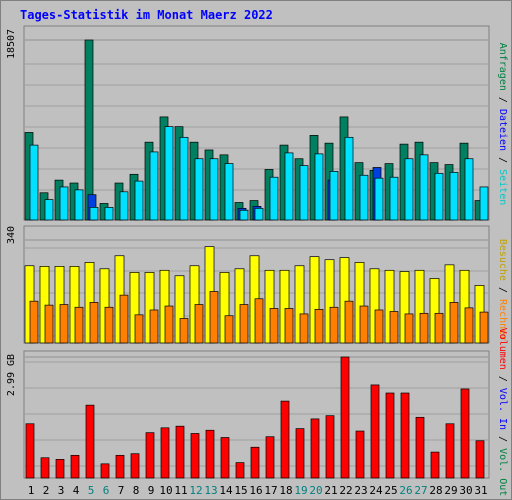 This screenshot has height=500, width=512. What do you see at coordinates (61, 490) in the screenshot?
I see `x-tick-label: 3` at bounding box center [61, 490].